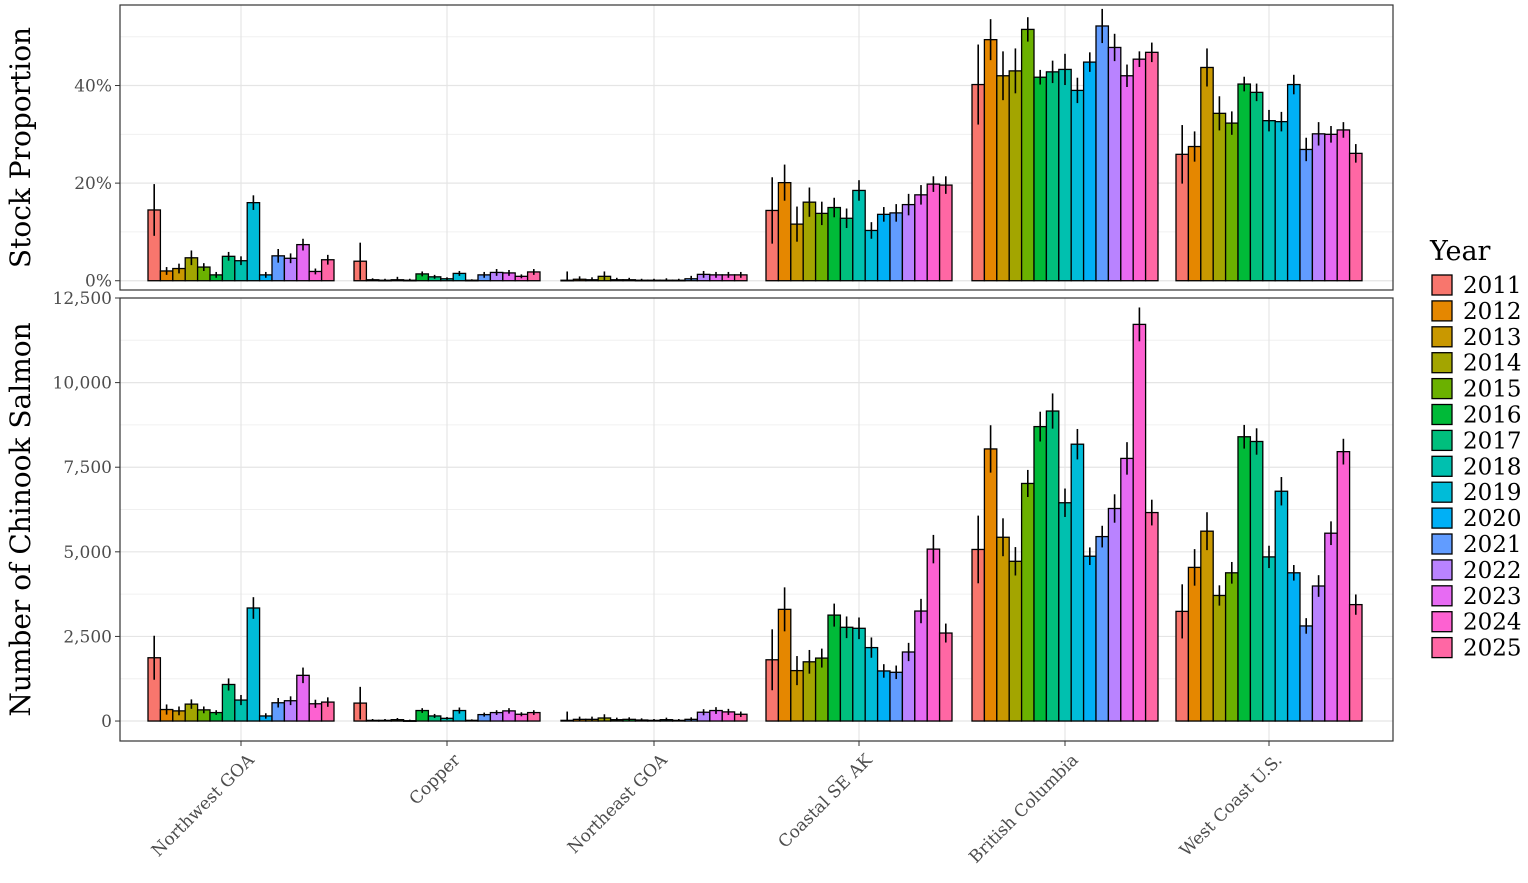 Image resolution: width=1528 pixels, height=883 pixels. What do you see at coordinates (1492, 390) in the screenshot?
I see `legend-entry-label: 2015` at bounding box center [1492, 390].